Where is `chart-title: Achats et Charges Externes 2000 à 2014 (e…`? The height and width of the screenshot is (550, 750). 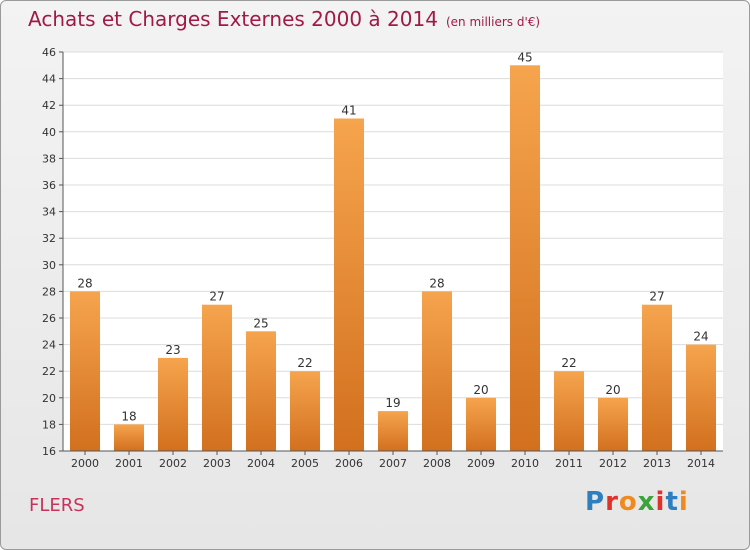
chart-title: Achats et Charges Externes 2000 à 2014 (e… is located at coordinates (284, 19).